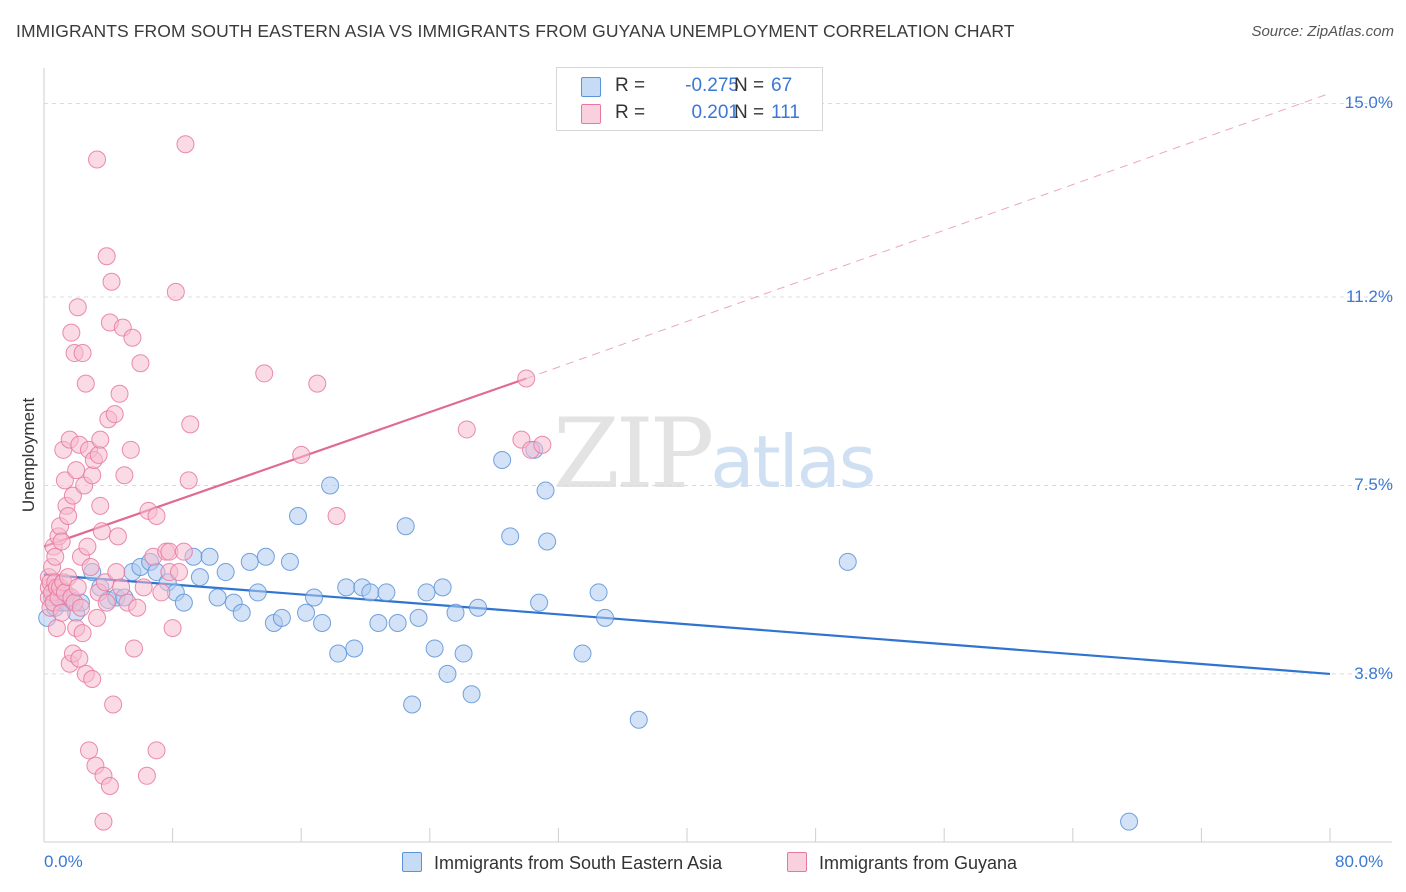 Image resolution: width=1406 pixels, height=892 pixels. Describe the element at coordinates (1373, 485) in the screenshot. I see `y-tick-label: 7.5%` at that location.